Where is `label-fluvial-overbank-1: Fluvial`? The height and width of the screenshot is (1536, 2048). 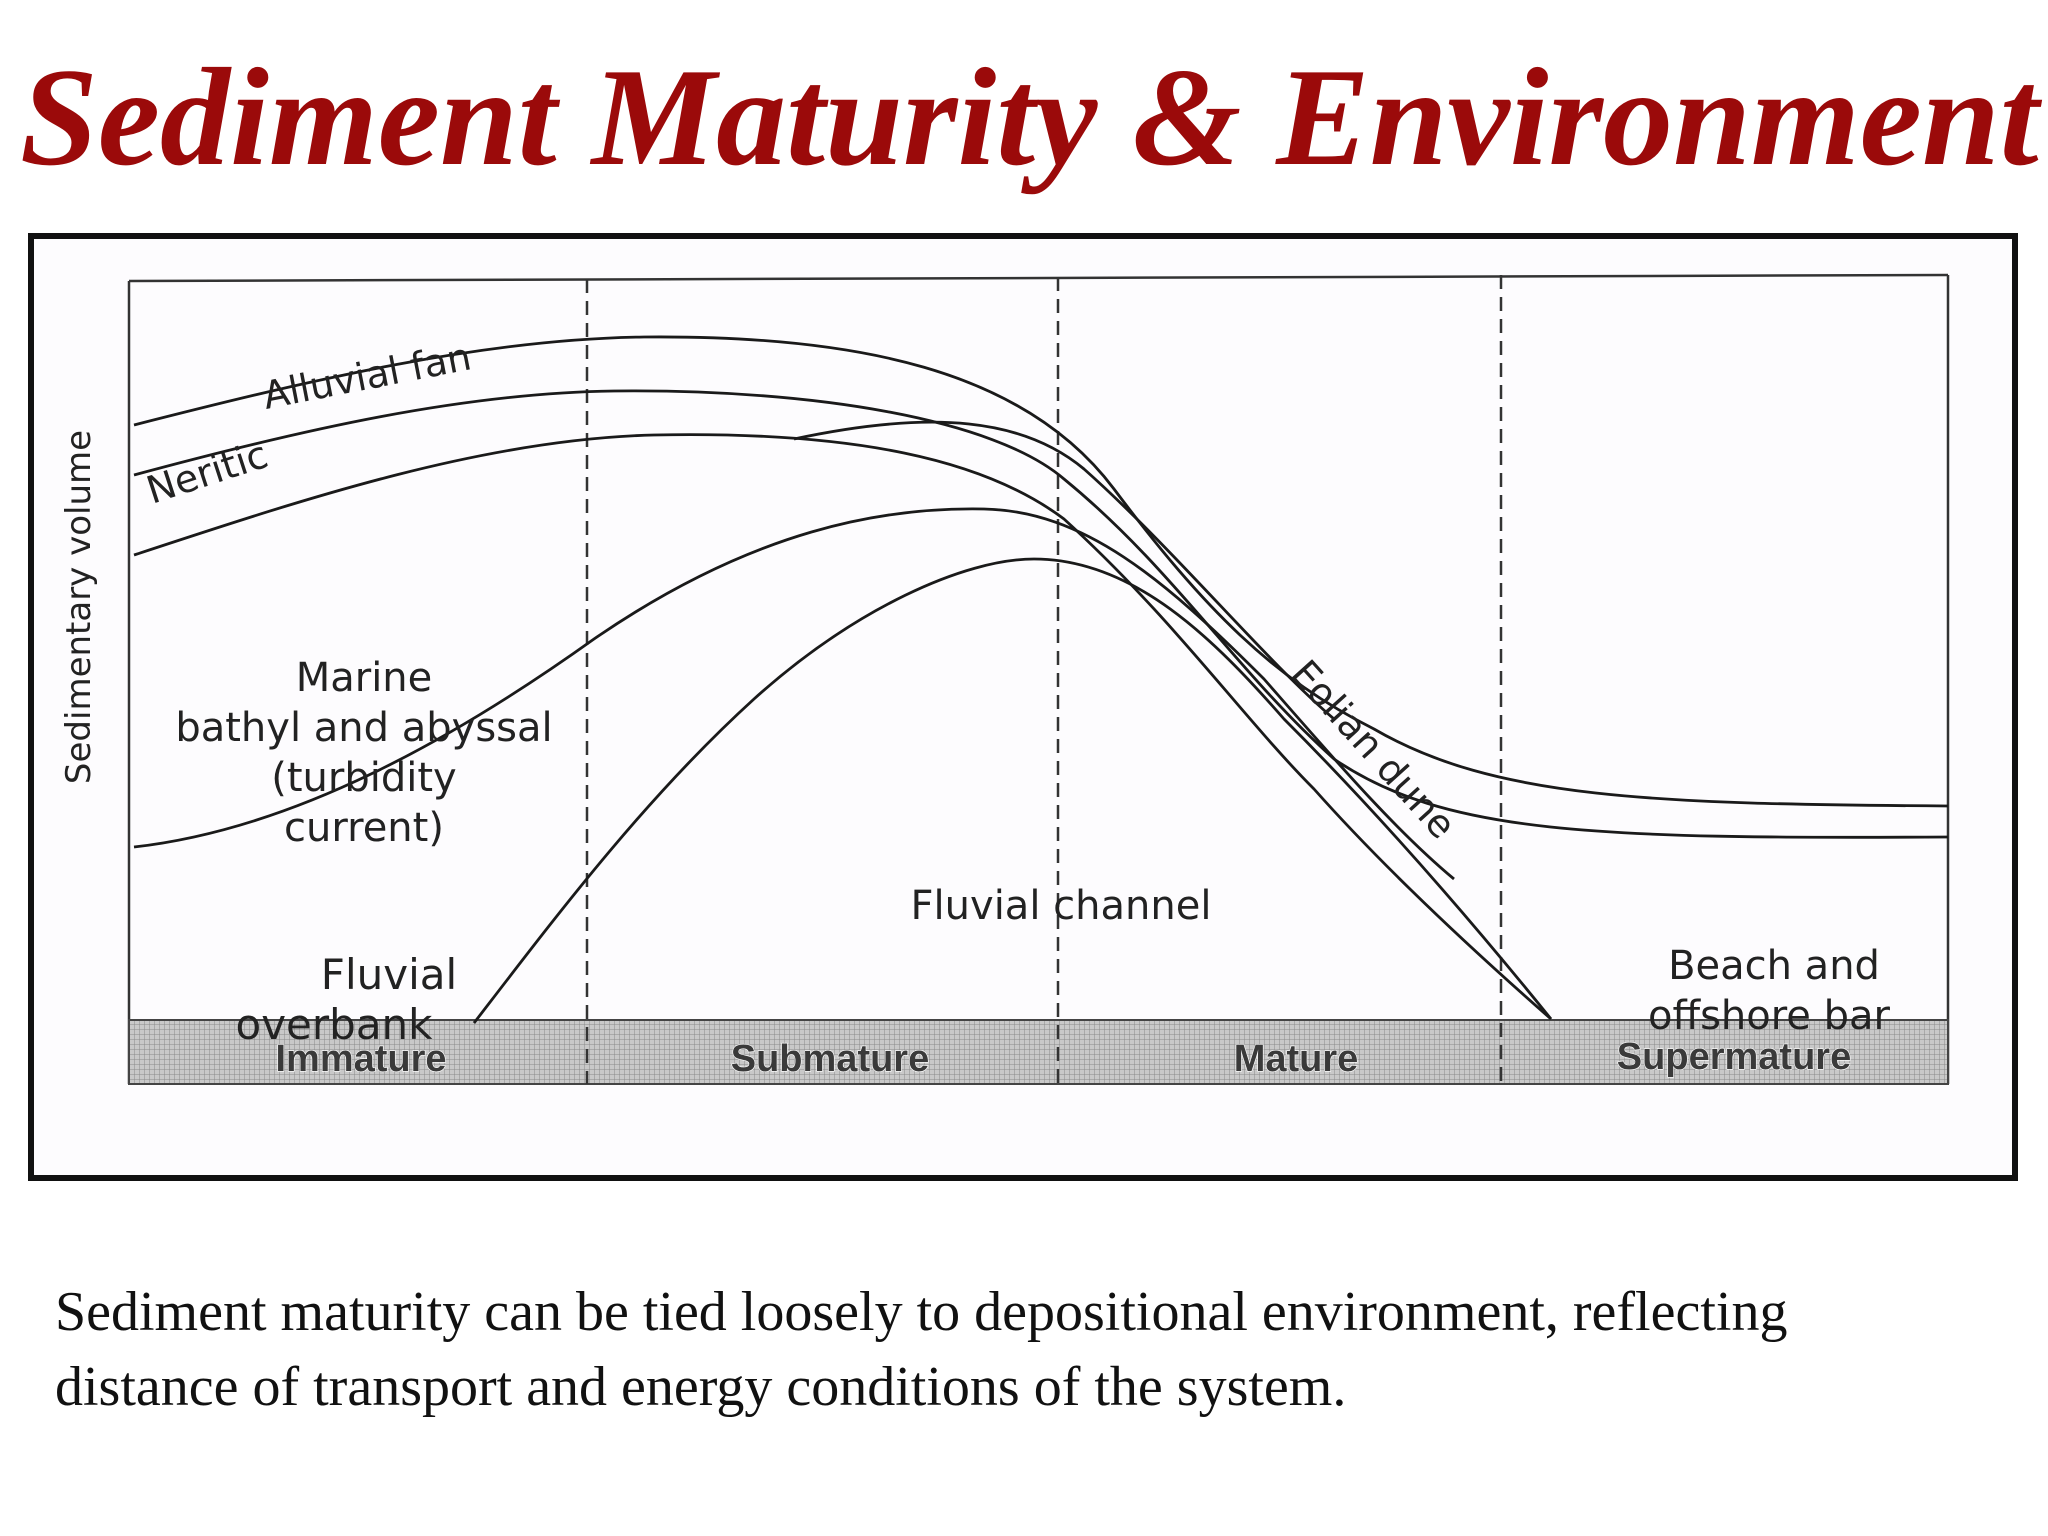
label-fluvial-overbank-1: Fluvial is located at coordinates (389, 974).